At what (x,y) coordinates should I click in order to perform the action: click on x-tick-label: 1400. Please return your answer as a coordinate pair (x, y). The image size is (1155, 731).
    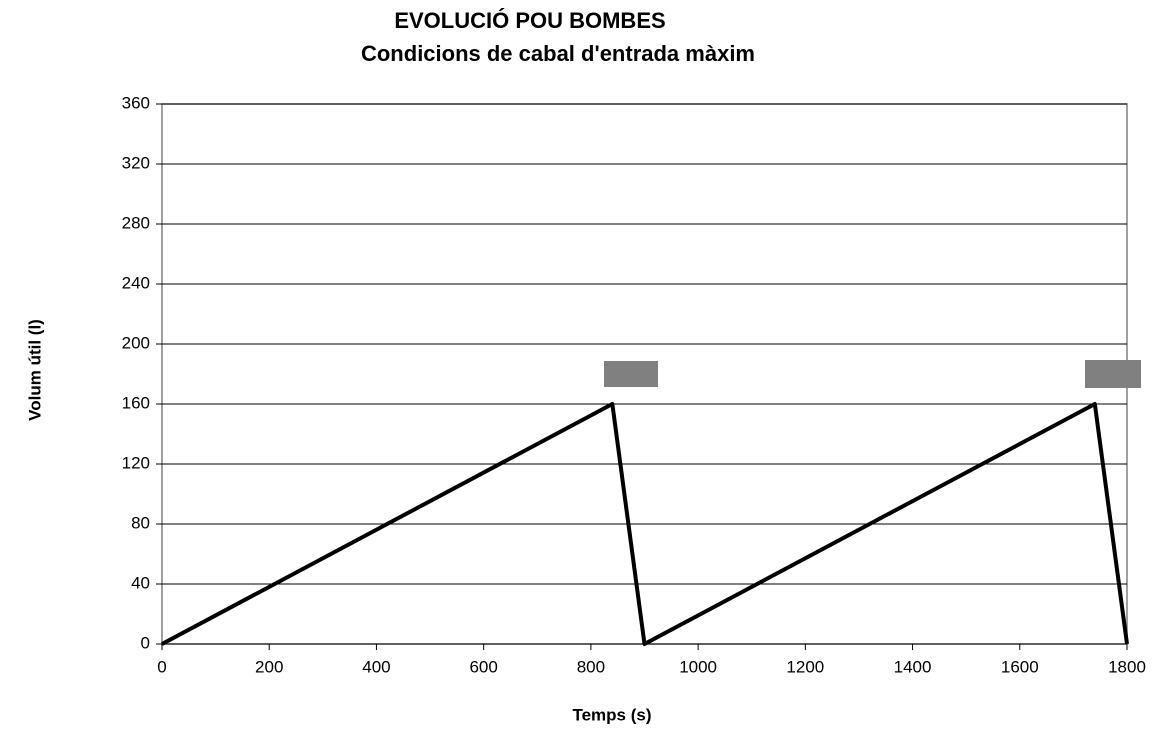
    Looking at the image, I should click on (913, 666).